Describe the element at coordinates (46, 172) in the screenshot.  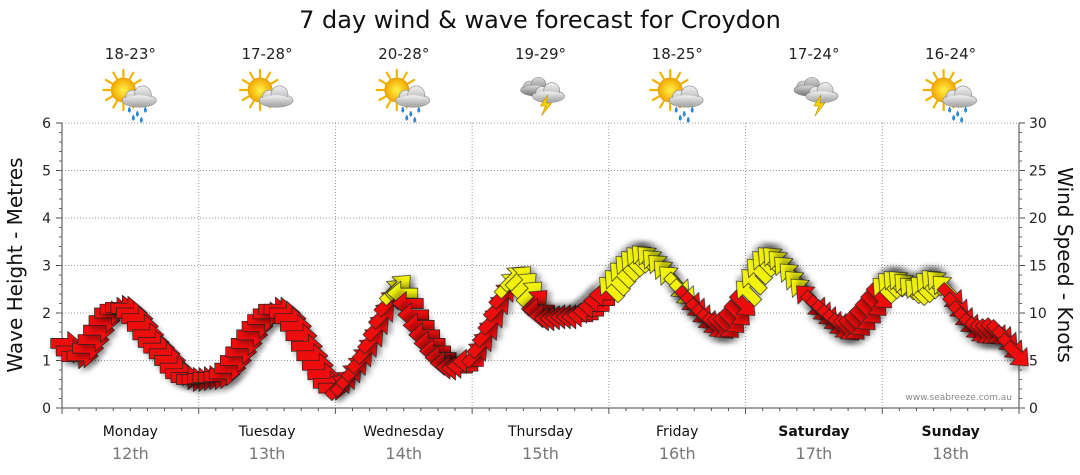
I see `left-tick-label: 5` at that location.